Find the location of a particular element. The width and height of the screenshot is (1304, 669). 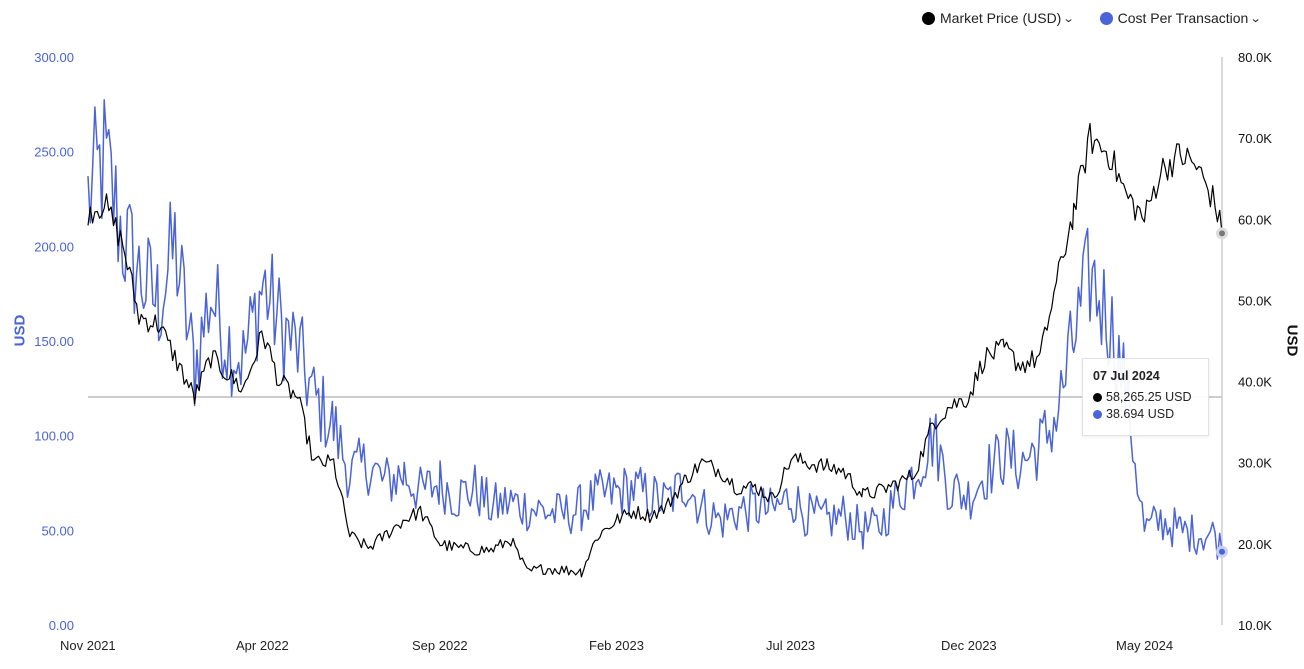

x-tick-label: Dec 2023 is located at coordinates (969, 645).